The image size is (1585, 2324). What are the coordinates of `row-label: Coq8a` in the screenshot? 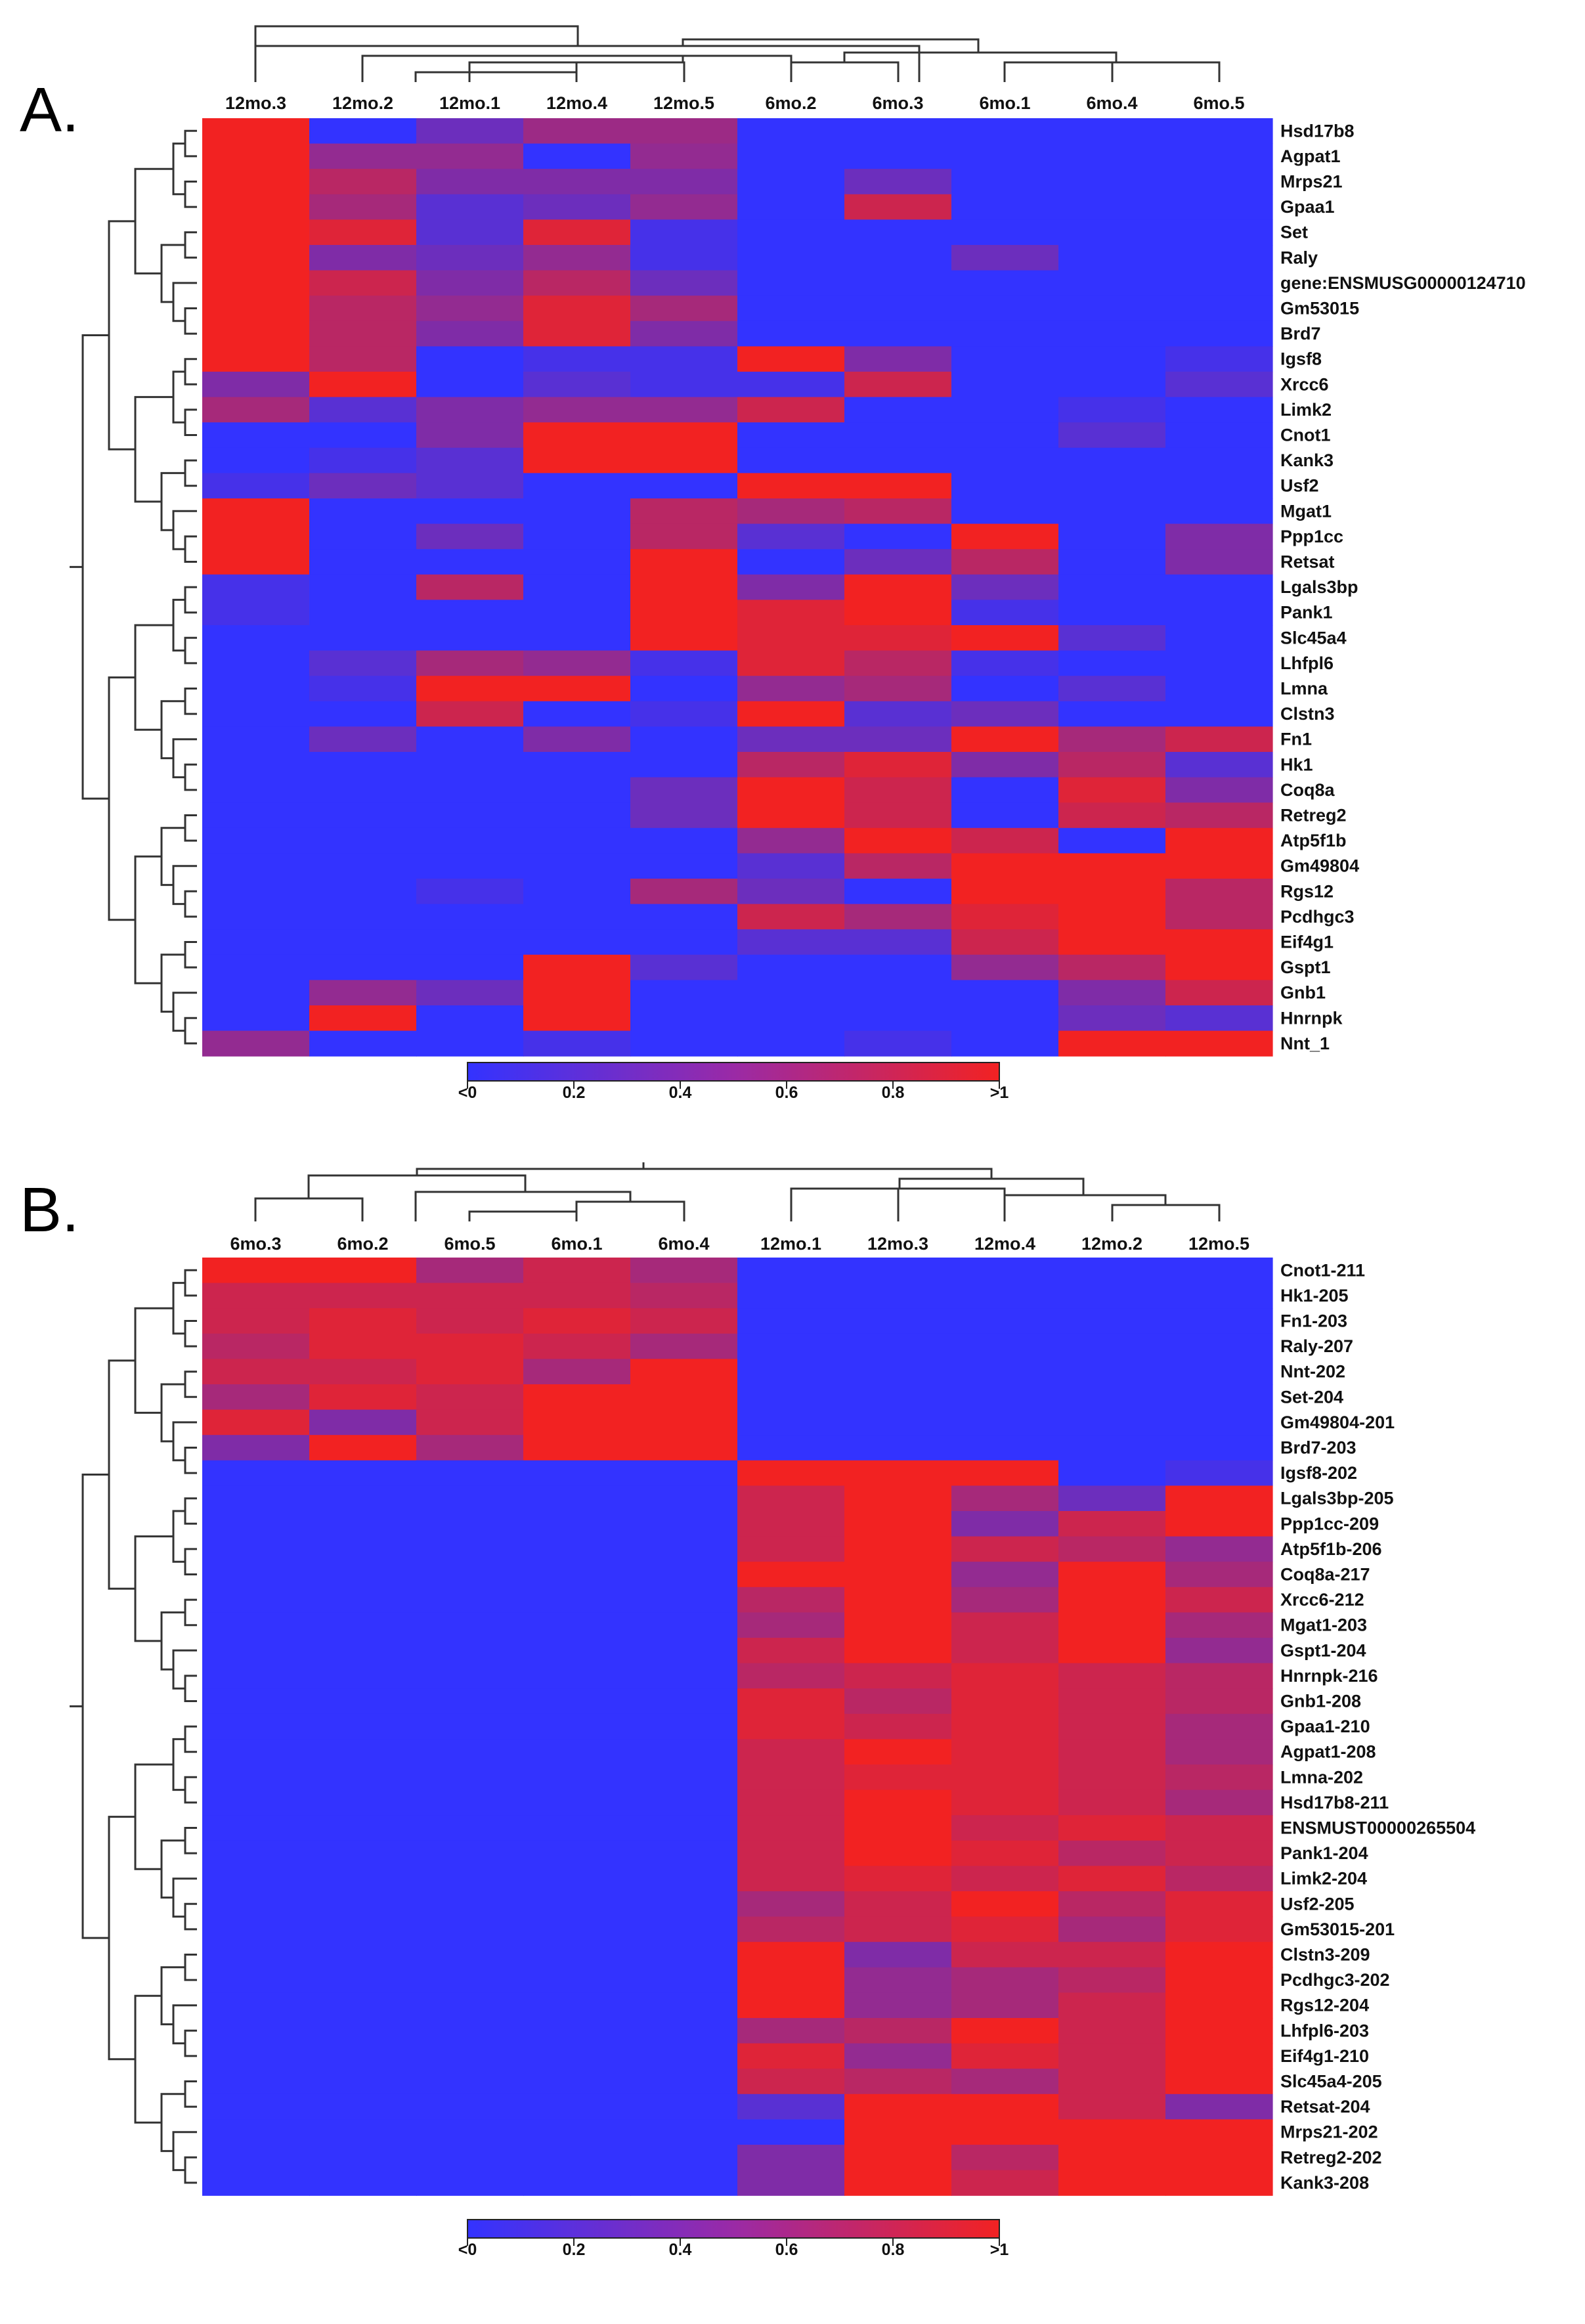 It's located at (1307, 790).